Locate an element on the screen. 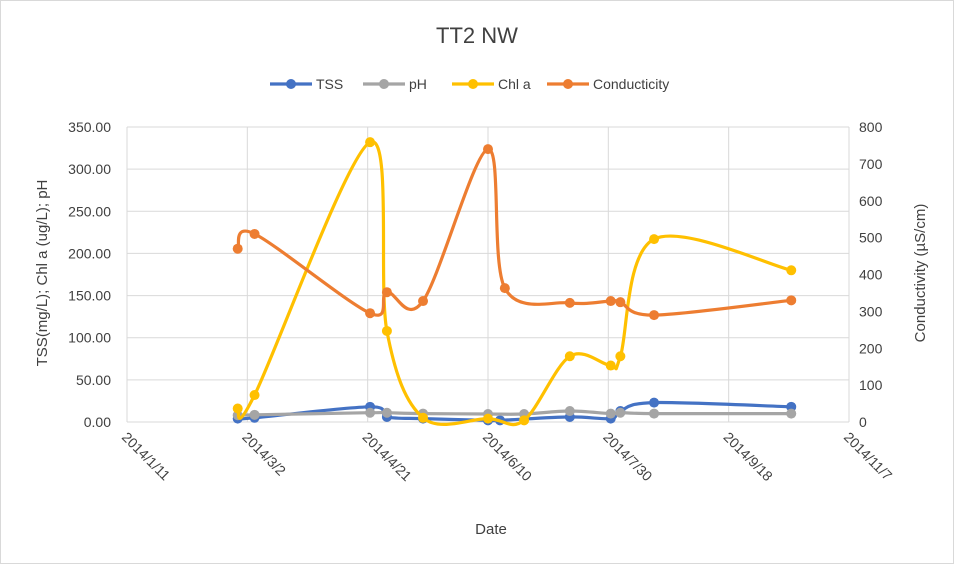  left-axis-title: TSS(mg/L); Chl a (ug/L); pH is located at coordinates (42, 273).